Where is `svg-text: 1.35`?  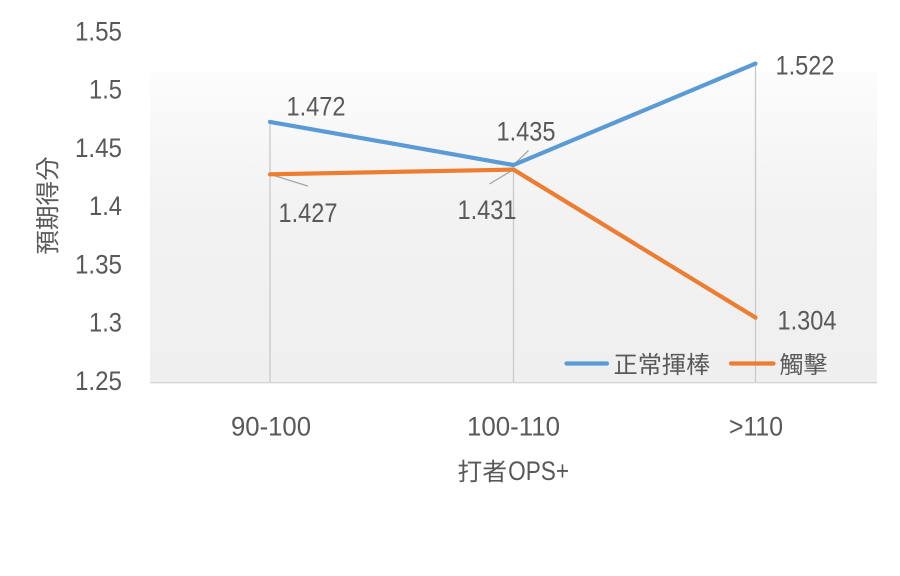
svg-text: 1.35 is located at coordinates (98, 264).